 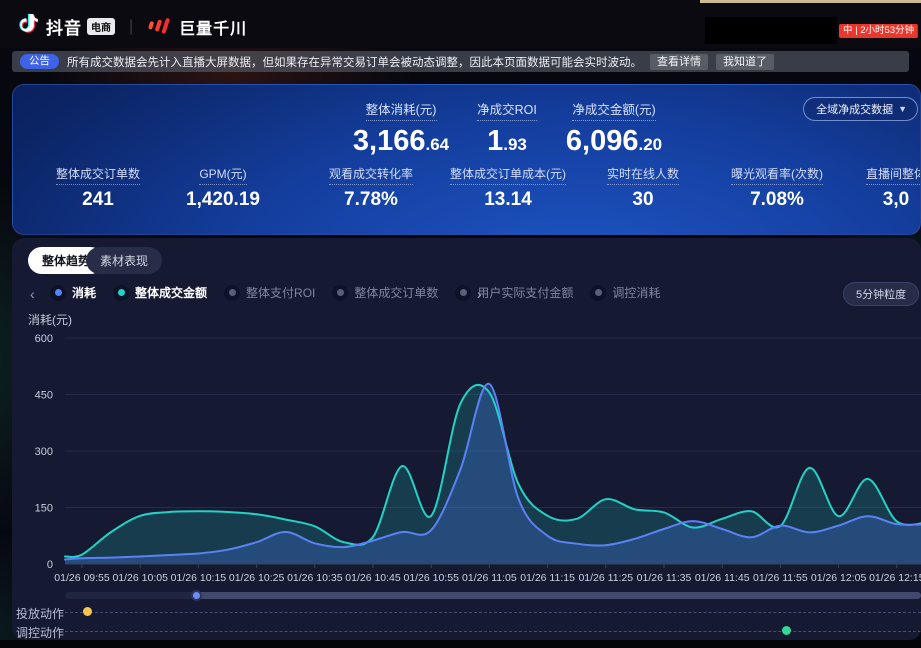 What do you see at coordinates (98, 175) in the screenshot?
I see `metric-label: 整体成交订单数` at bounding box center [98, 175].